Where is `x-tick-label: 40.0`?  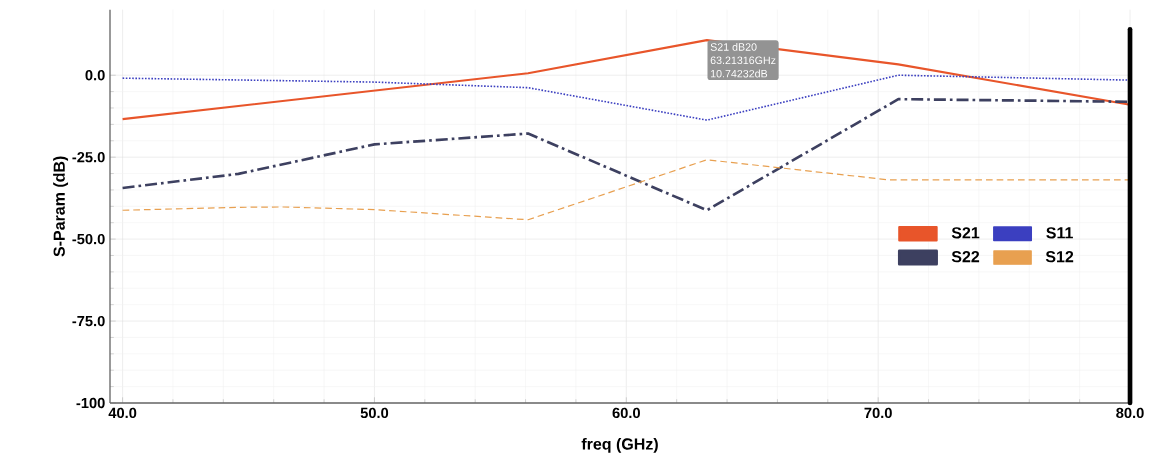
x-tick-label: 40.0 is located at coordinates (122, 413).